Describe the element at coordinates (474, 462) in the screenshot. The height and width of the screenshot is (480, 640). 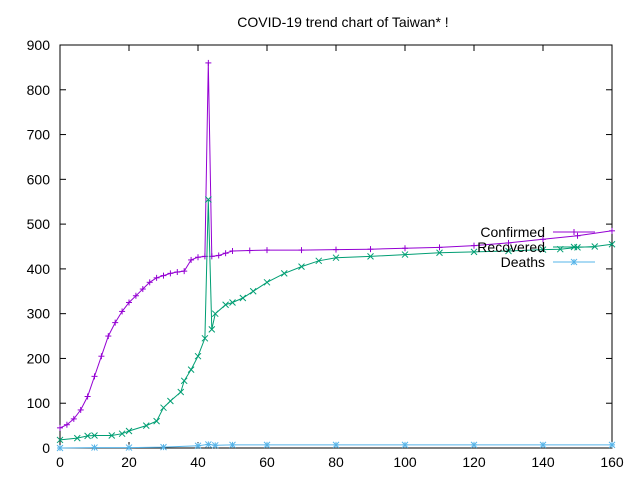
I see `x-tick-label: 120` at that location.